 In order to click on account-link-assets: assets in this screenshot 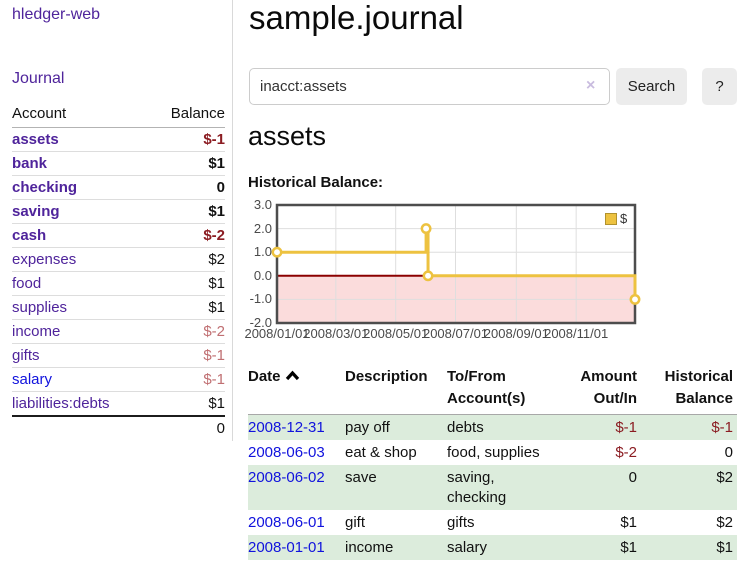, I will do `click(35, 139)`.